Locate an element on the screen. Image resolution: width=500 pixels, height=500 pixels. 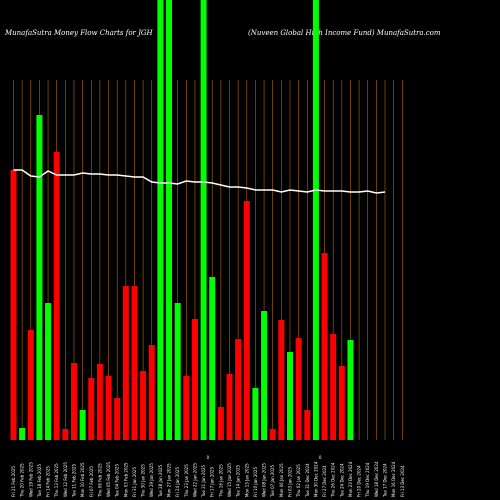
x-tick-label: Fri 14 Feb 2025 is located at coordinates (48, 481).